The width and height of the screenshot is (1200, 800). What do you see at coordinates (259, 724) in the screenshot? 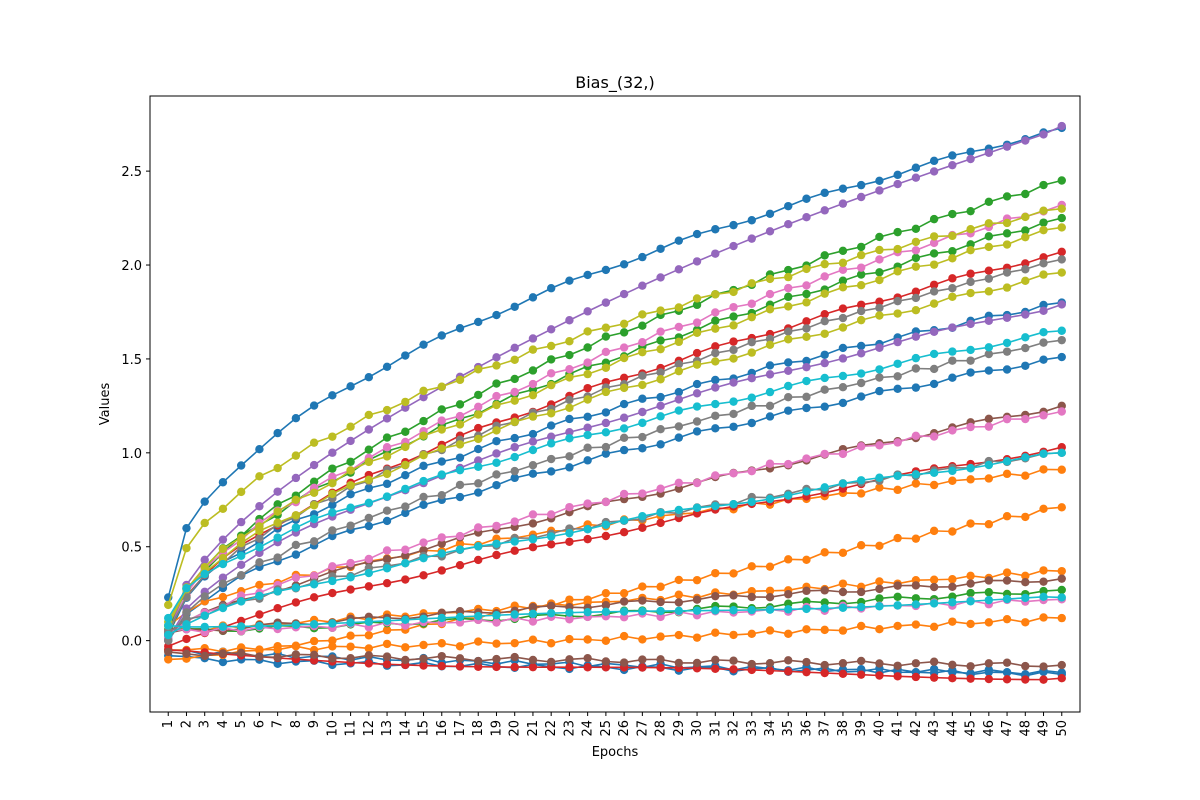
I see `x-tick-label: 6` at bounding box center [259, 724].